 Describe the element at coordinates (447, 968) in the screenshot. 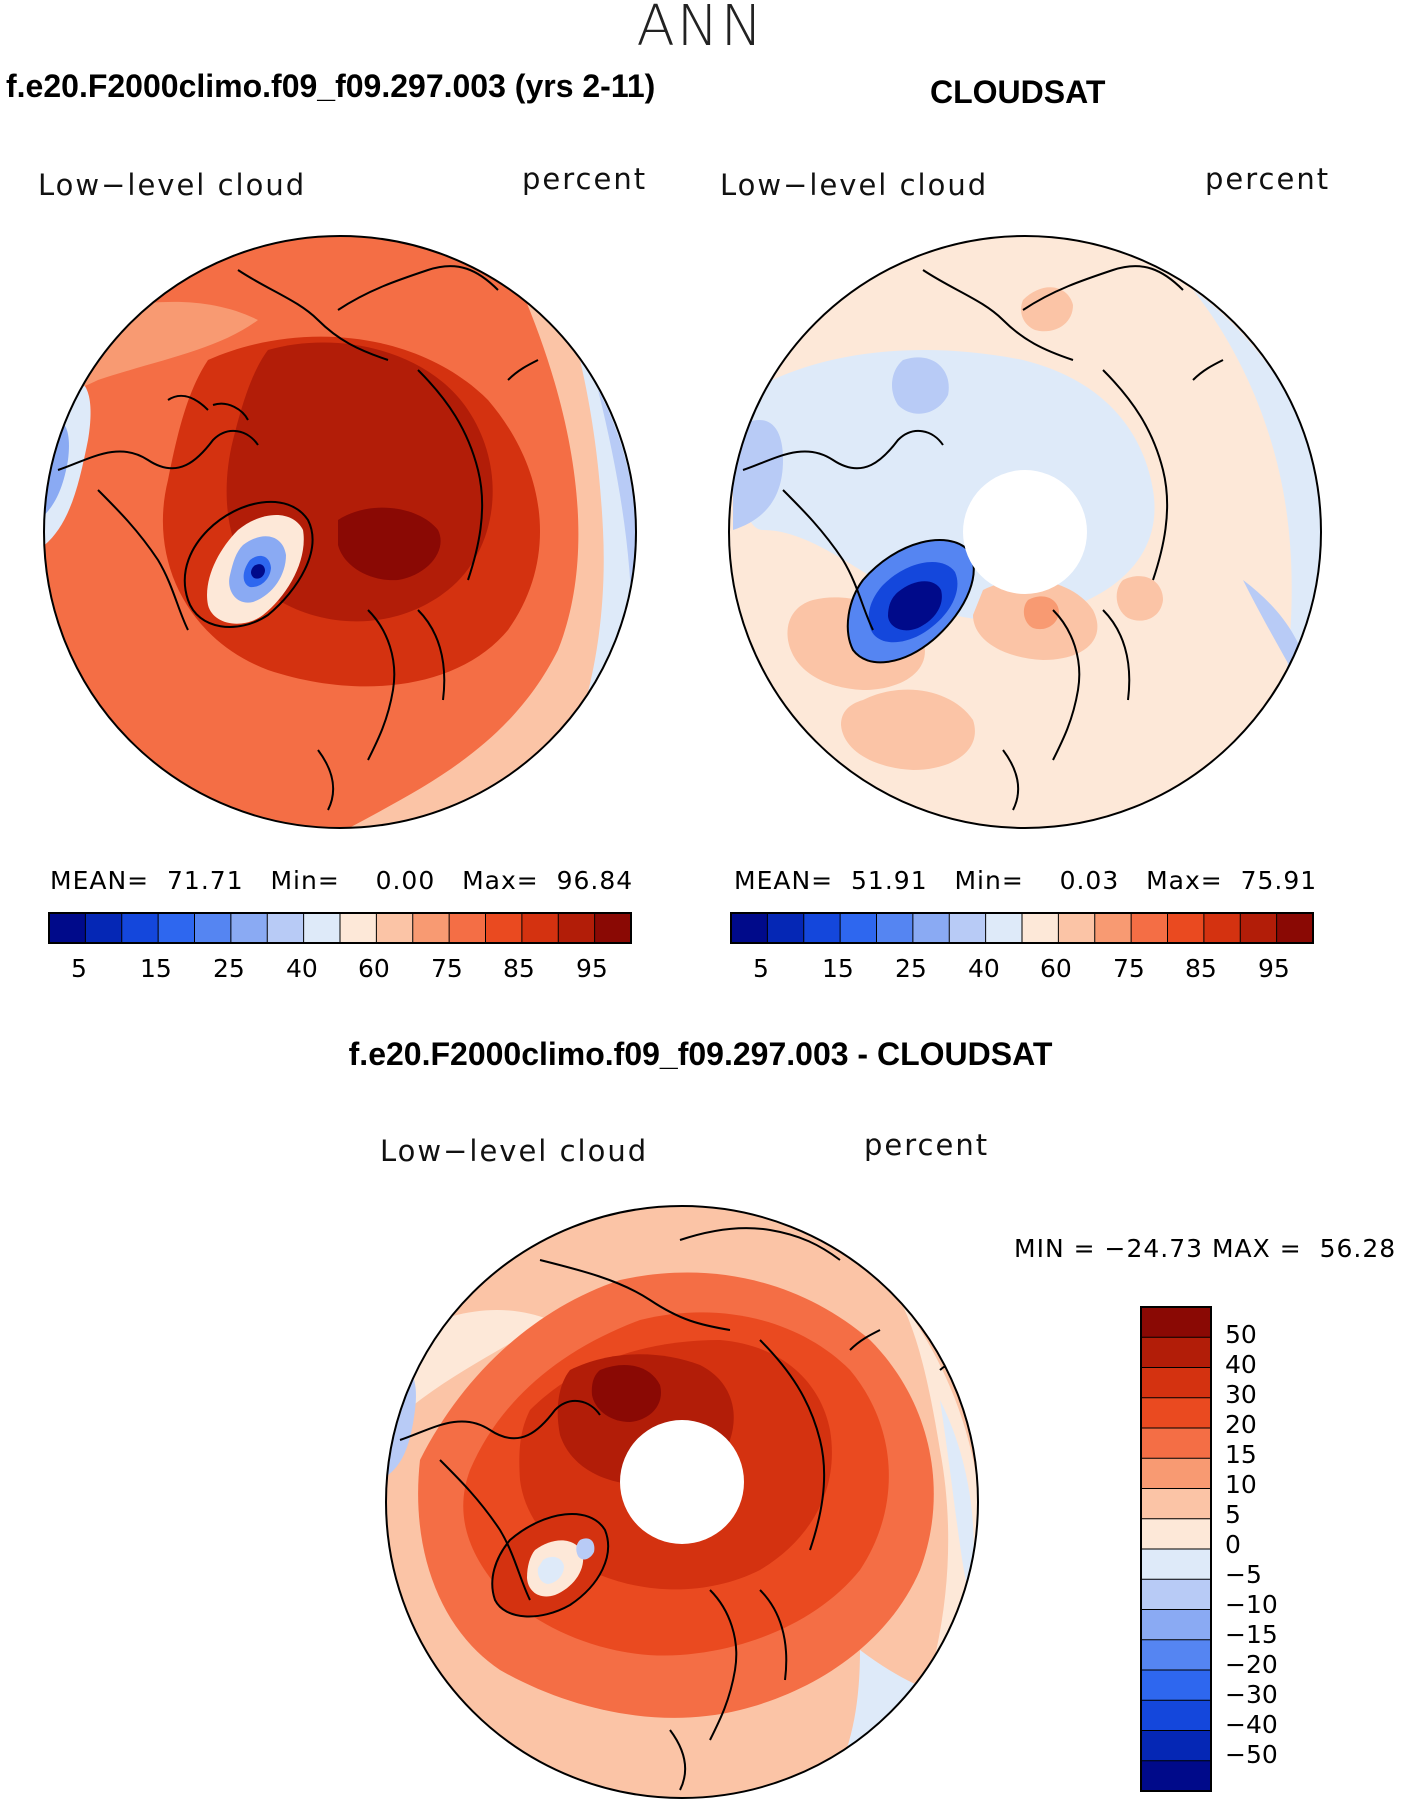

I see `model-cbar-tick: 75` at that location.